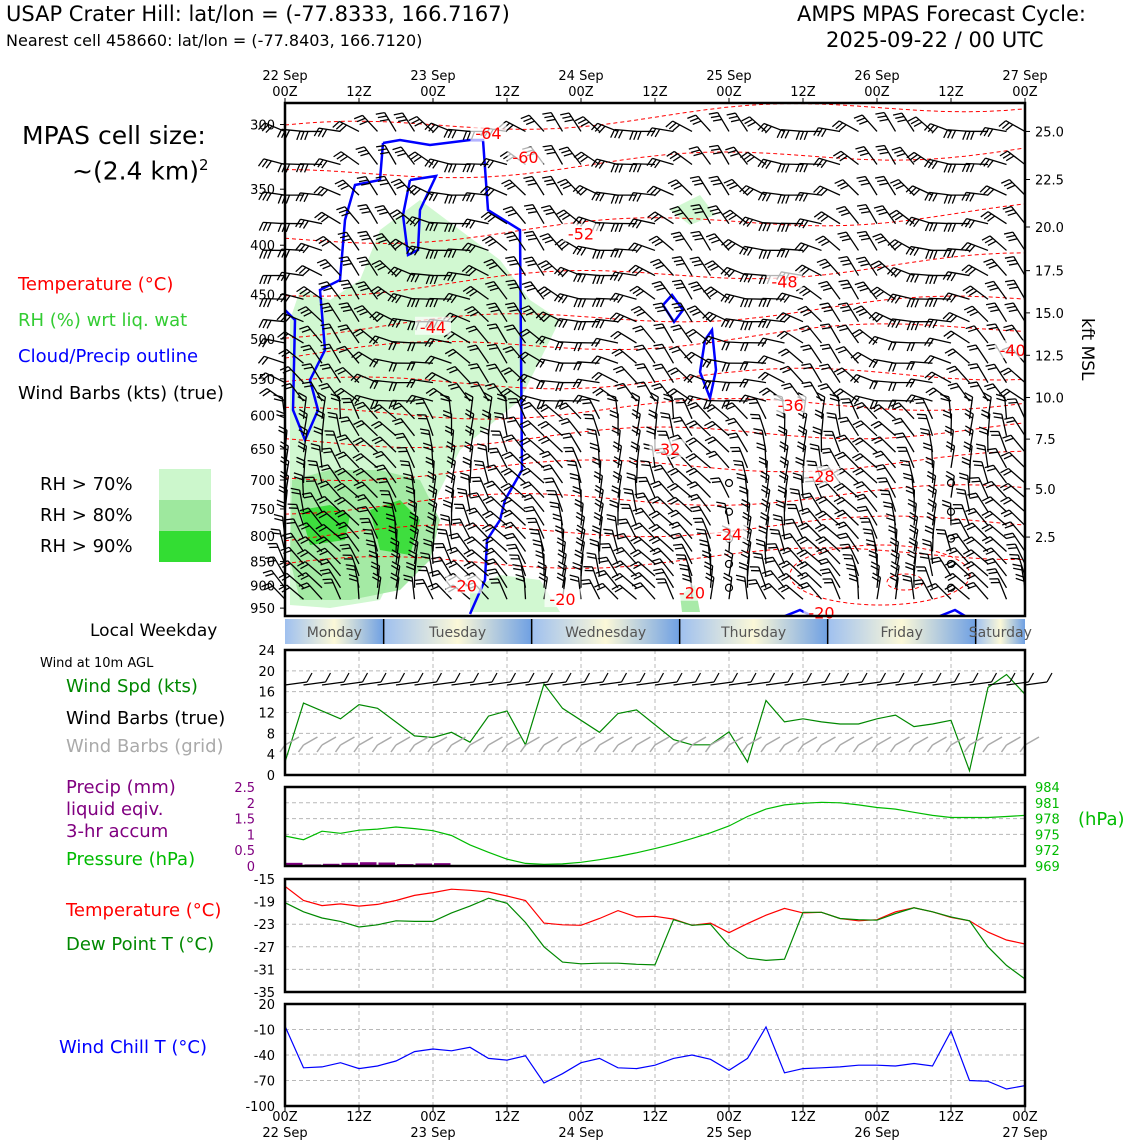  I want to click on temp-tick-label: -31, so click(264, 970).